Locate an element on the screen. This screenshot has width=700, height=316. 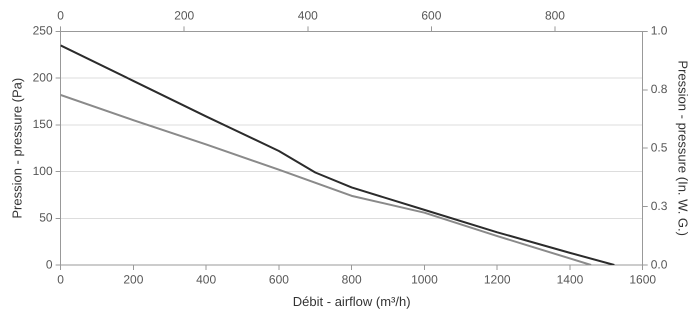
x-tick-label: 1000 is located at coordinates (424, 279).